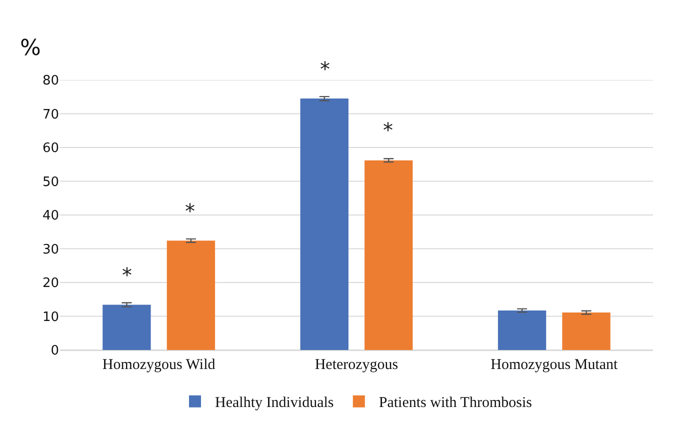 This screenshot has height=430, width=683. What do you see at coordinates (356, 365) in the screenshot?
I see `x-tick-label: Heterozygous` at bounding box center [356, 365].